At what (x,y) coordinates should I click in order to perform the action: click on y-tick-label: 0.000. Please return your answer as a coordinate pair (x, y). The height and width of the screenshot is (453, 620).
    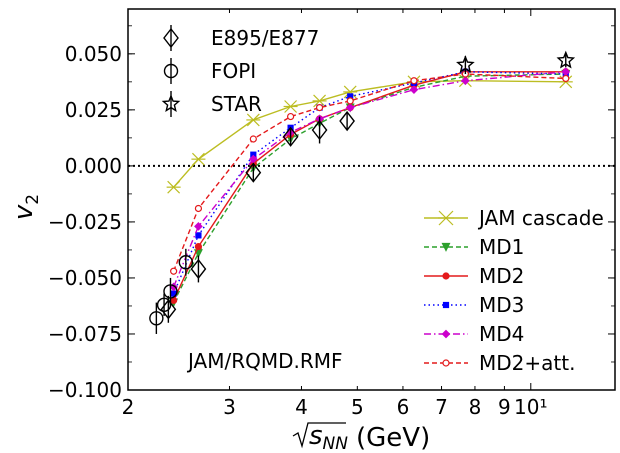
    Looking at the image, I should click on (93, 166).